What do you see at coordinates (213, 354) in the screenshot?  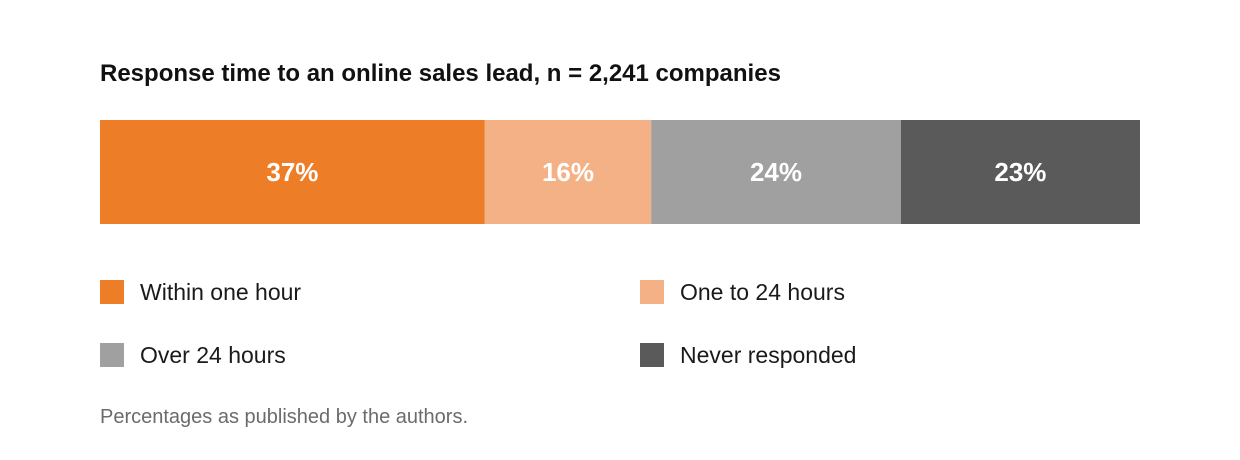 I see `legend-label-over-24-hours: Over 24 hours` at bounding box center [213, 354].